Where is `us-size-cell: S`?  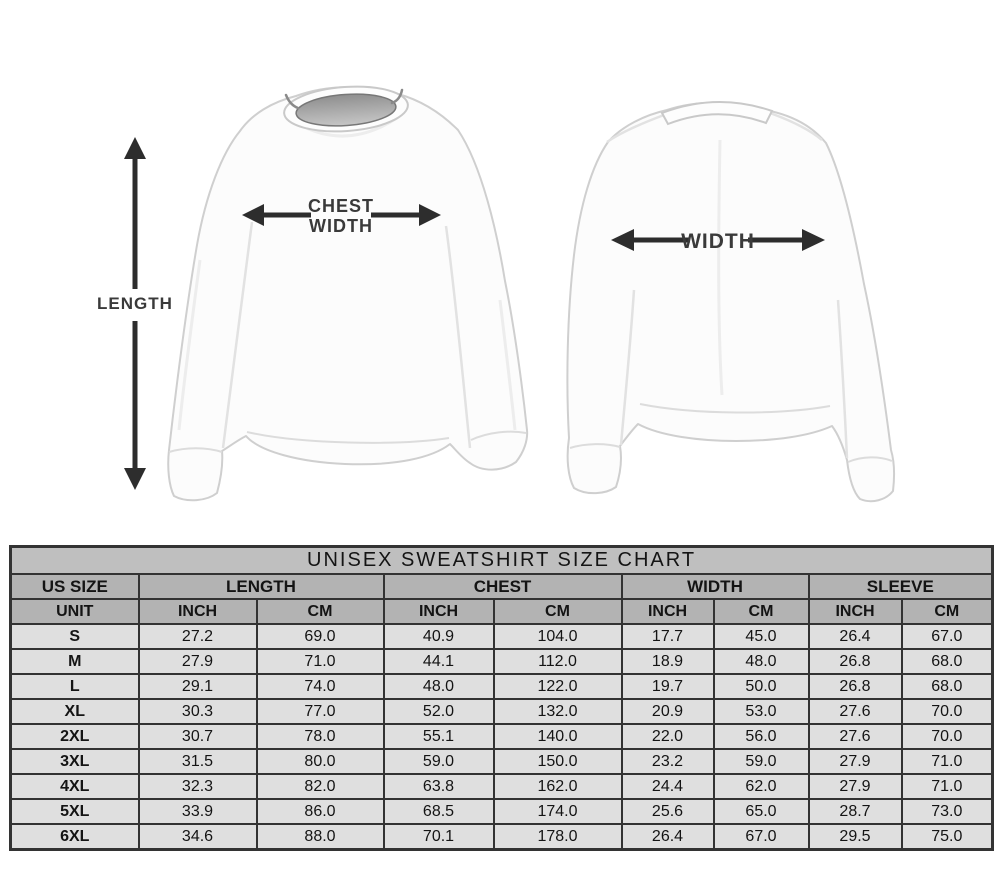 us-size-cell: S is located at coordinates (74, 636).